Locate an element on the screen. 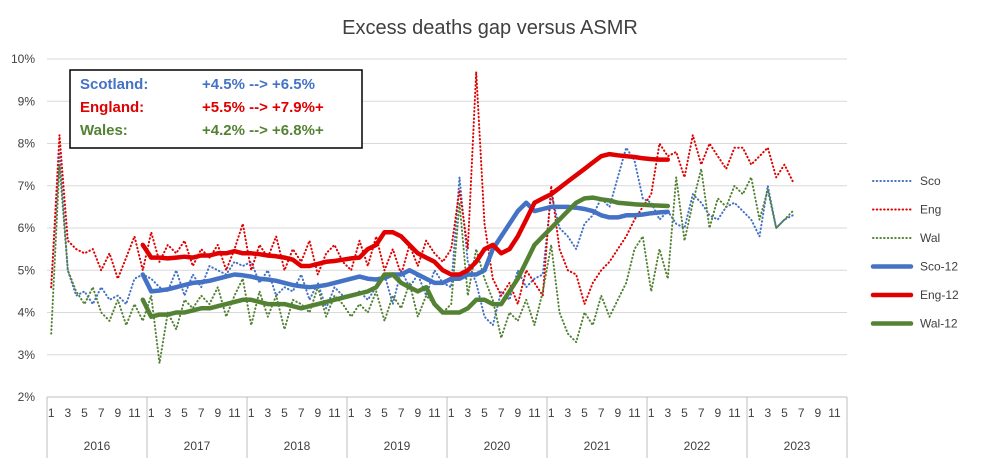 The image size is (983, 462). y-tick-label: 4% is located at coordinates (27, 313).